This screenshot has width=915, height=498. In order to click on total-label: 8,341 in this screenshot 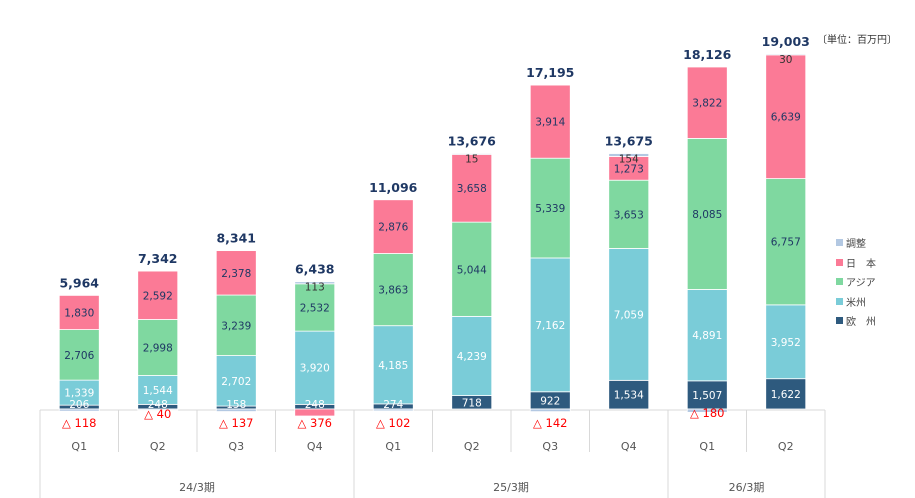, I will do `click(236, 238)`.